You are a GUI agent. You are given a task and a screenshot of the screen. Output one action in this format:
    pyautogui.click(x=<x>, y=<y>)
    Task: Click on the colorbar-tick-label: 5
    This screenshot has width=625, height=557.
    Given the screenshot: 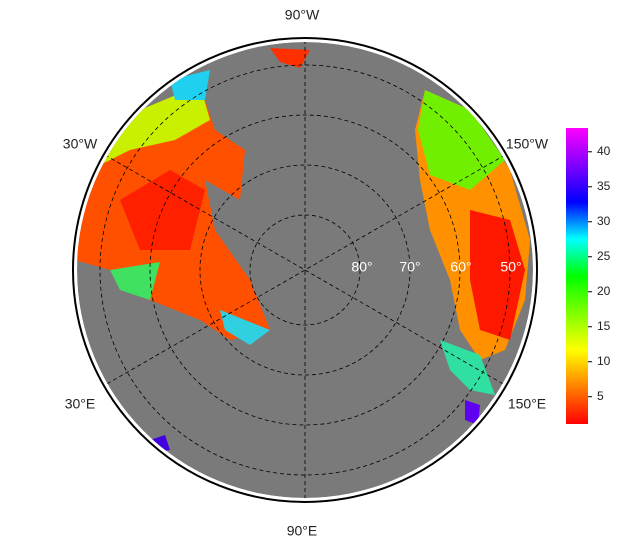 What is the action you would take?
    pyautogui.click(x=600, y=396)
    